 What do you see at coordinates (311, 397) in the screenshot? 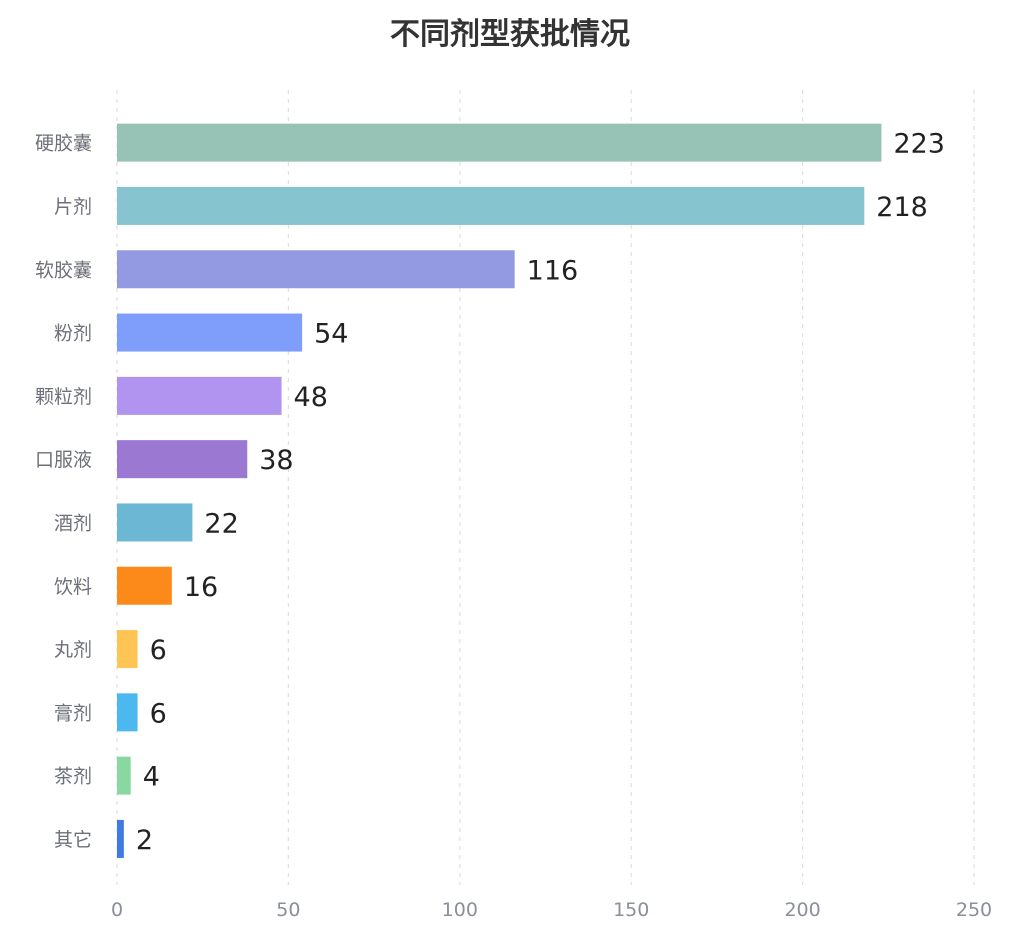
I see `data-label: 48` at bounding box center [311, 397].